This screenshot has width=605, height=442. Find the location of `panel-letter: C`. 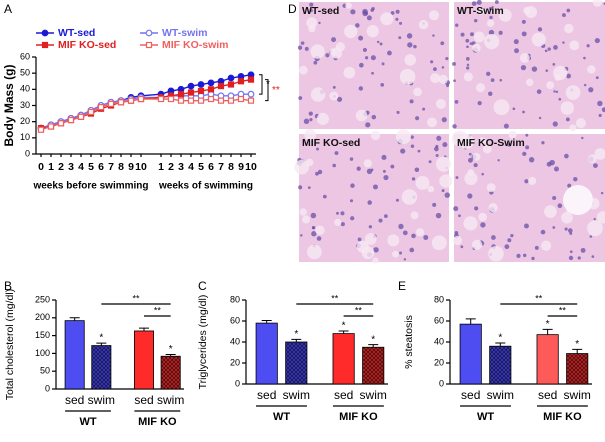

panel-letter: C is located at coordinates (202, 286).